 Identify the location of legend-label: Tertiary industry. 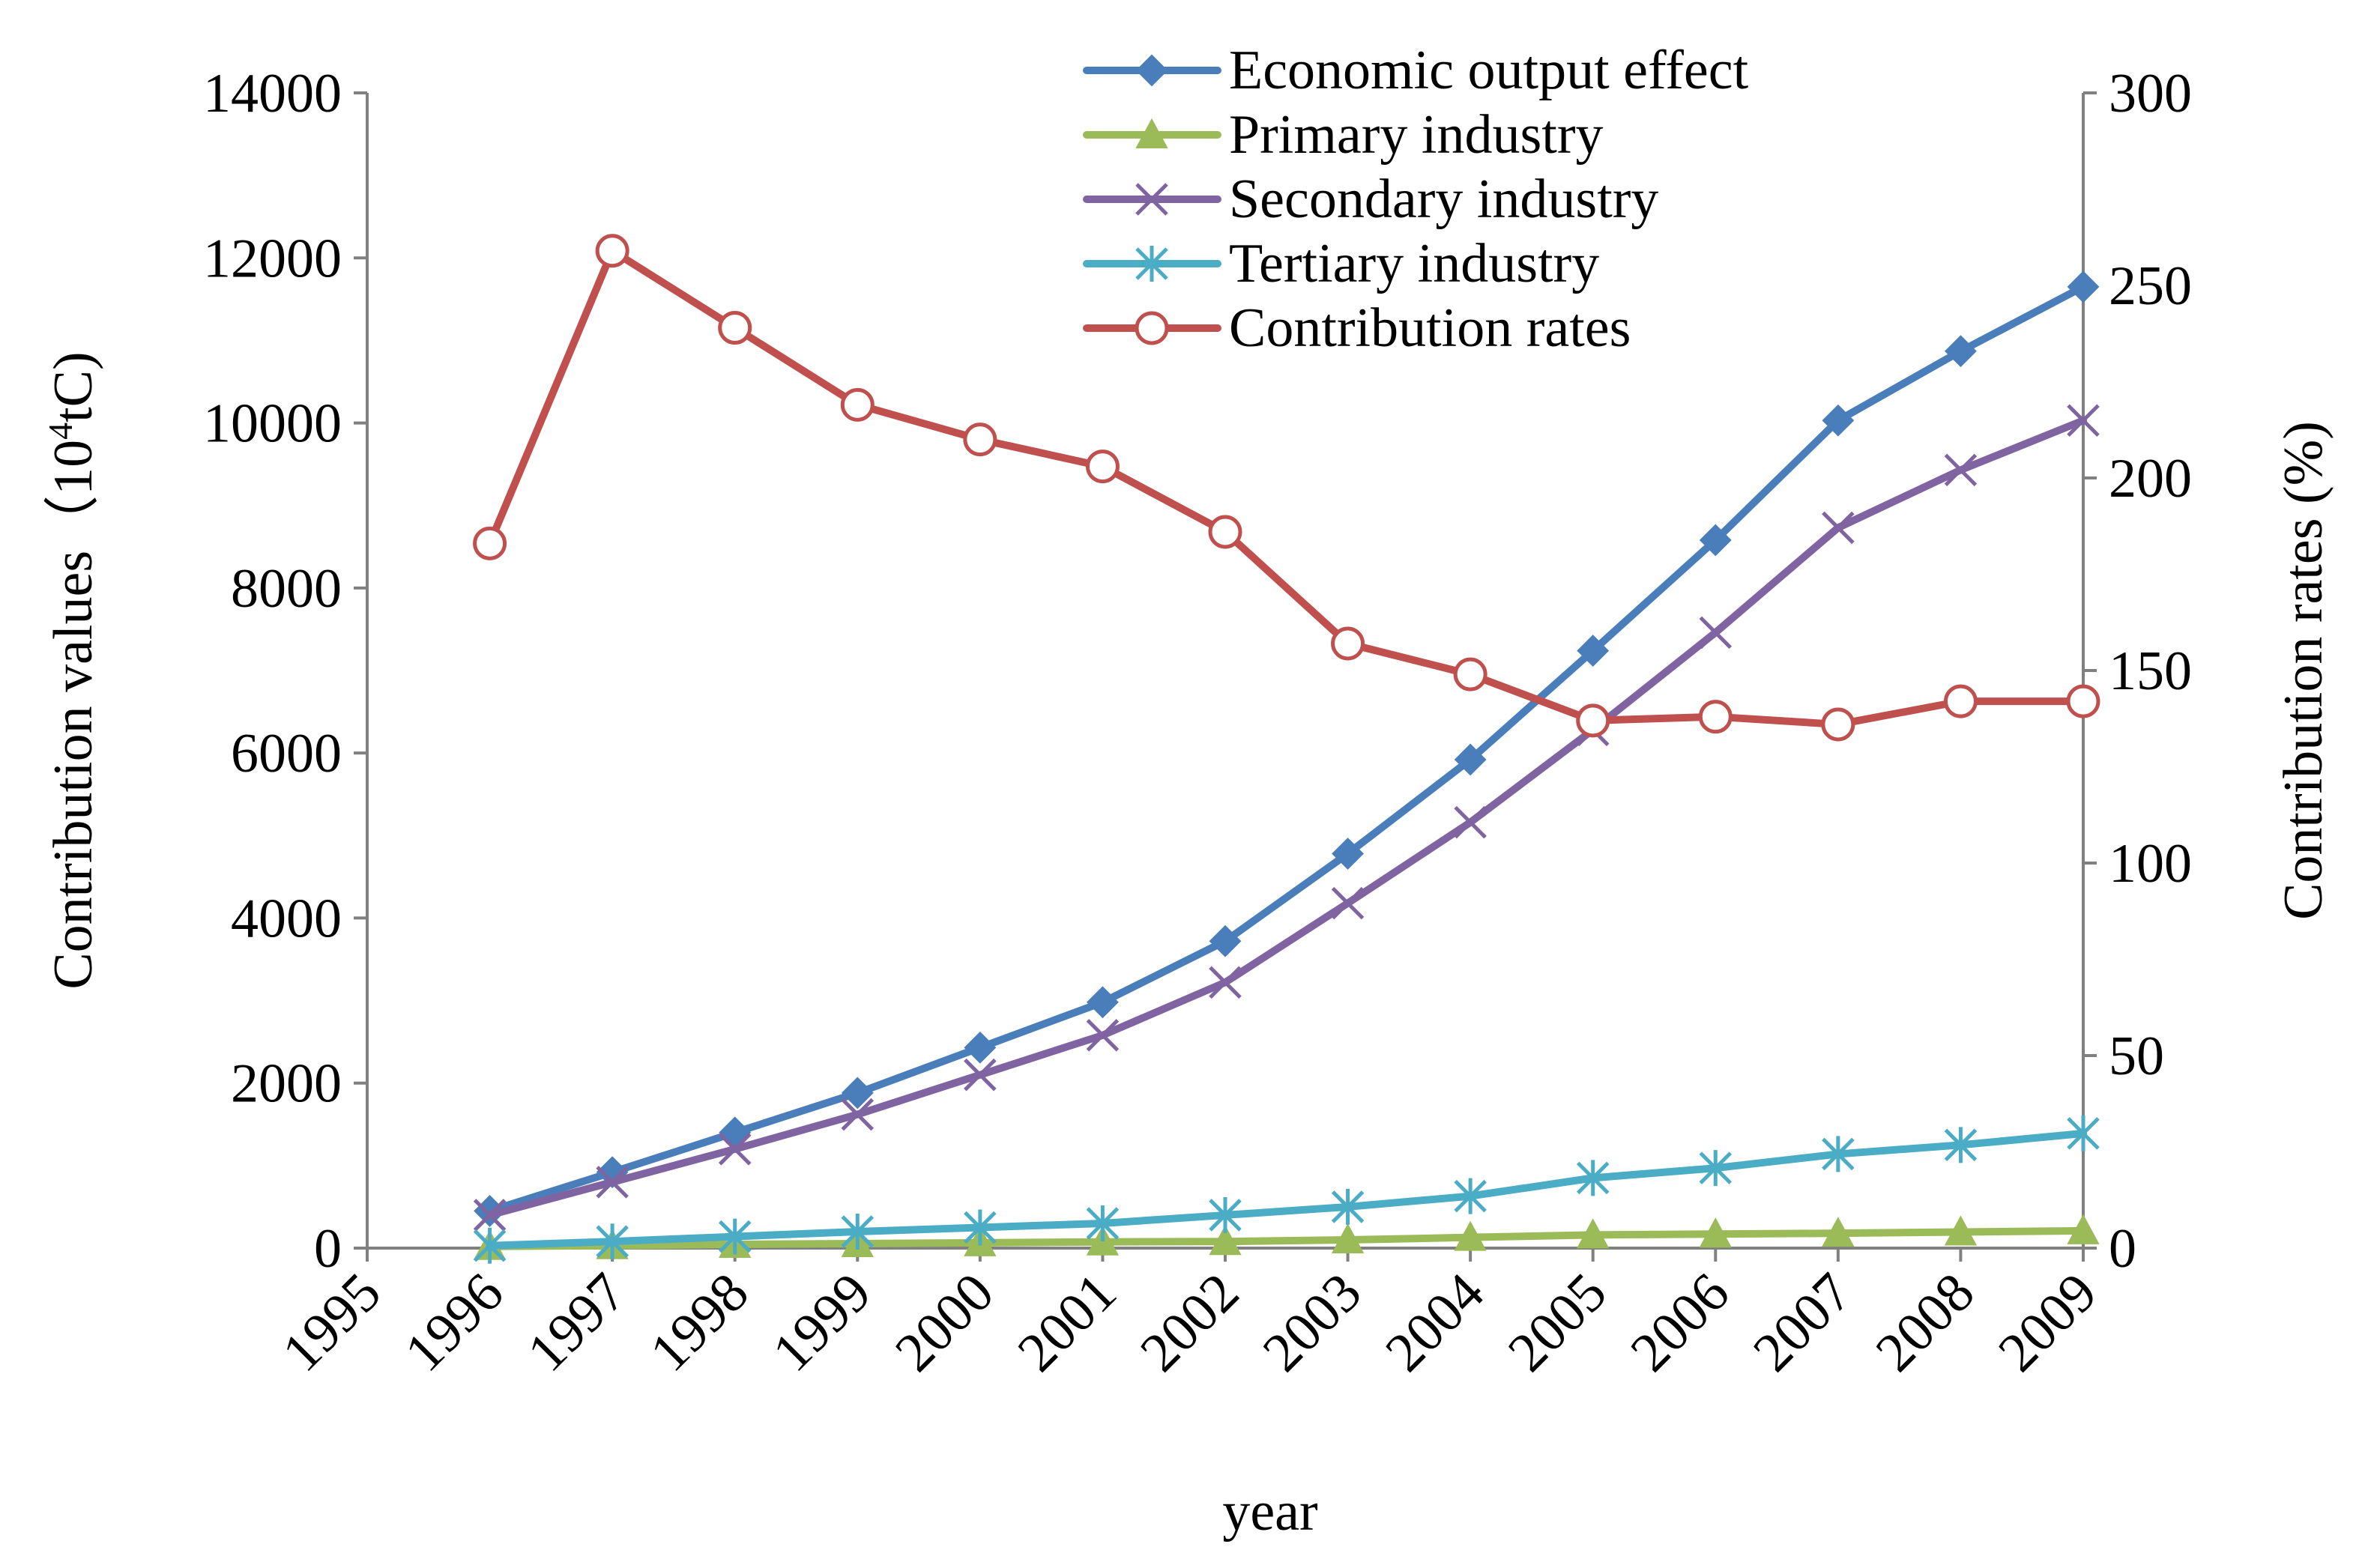
(1414, 263).